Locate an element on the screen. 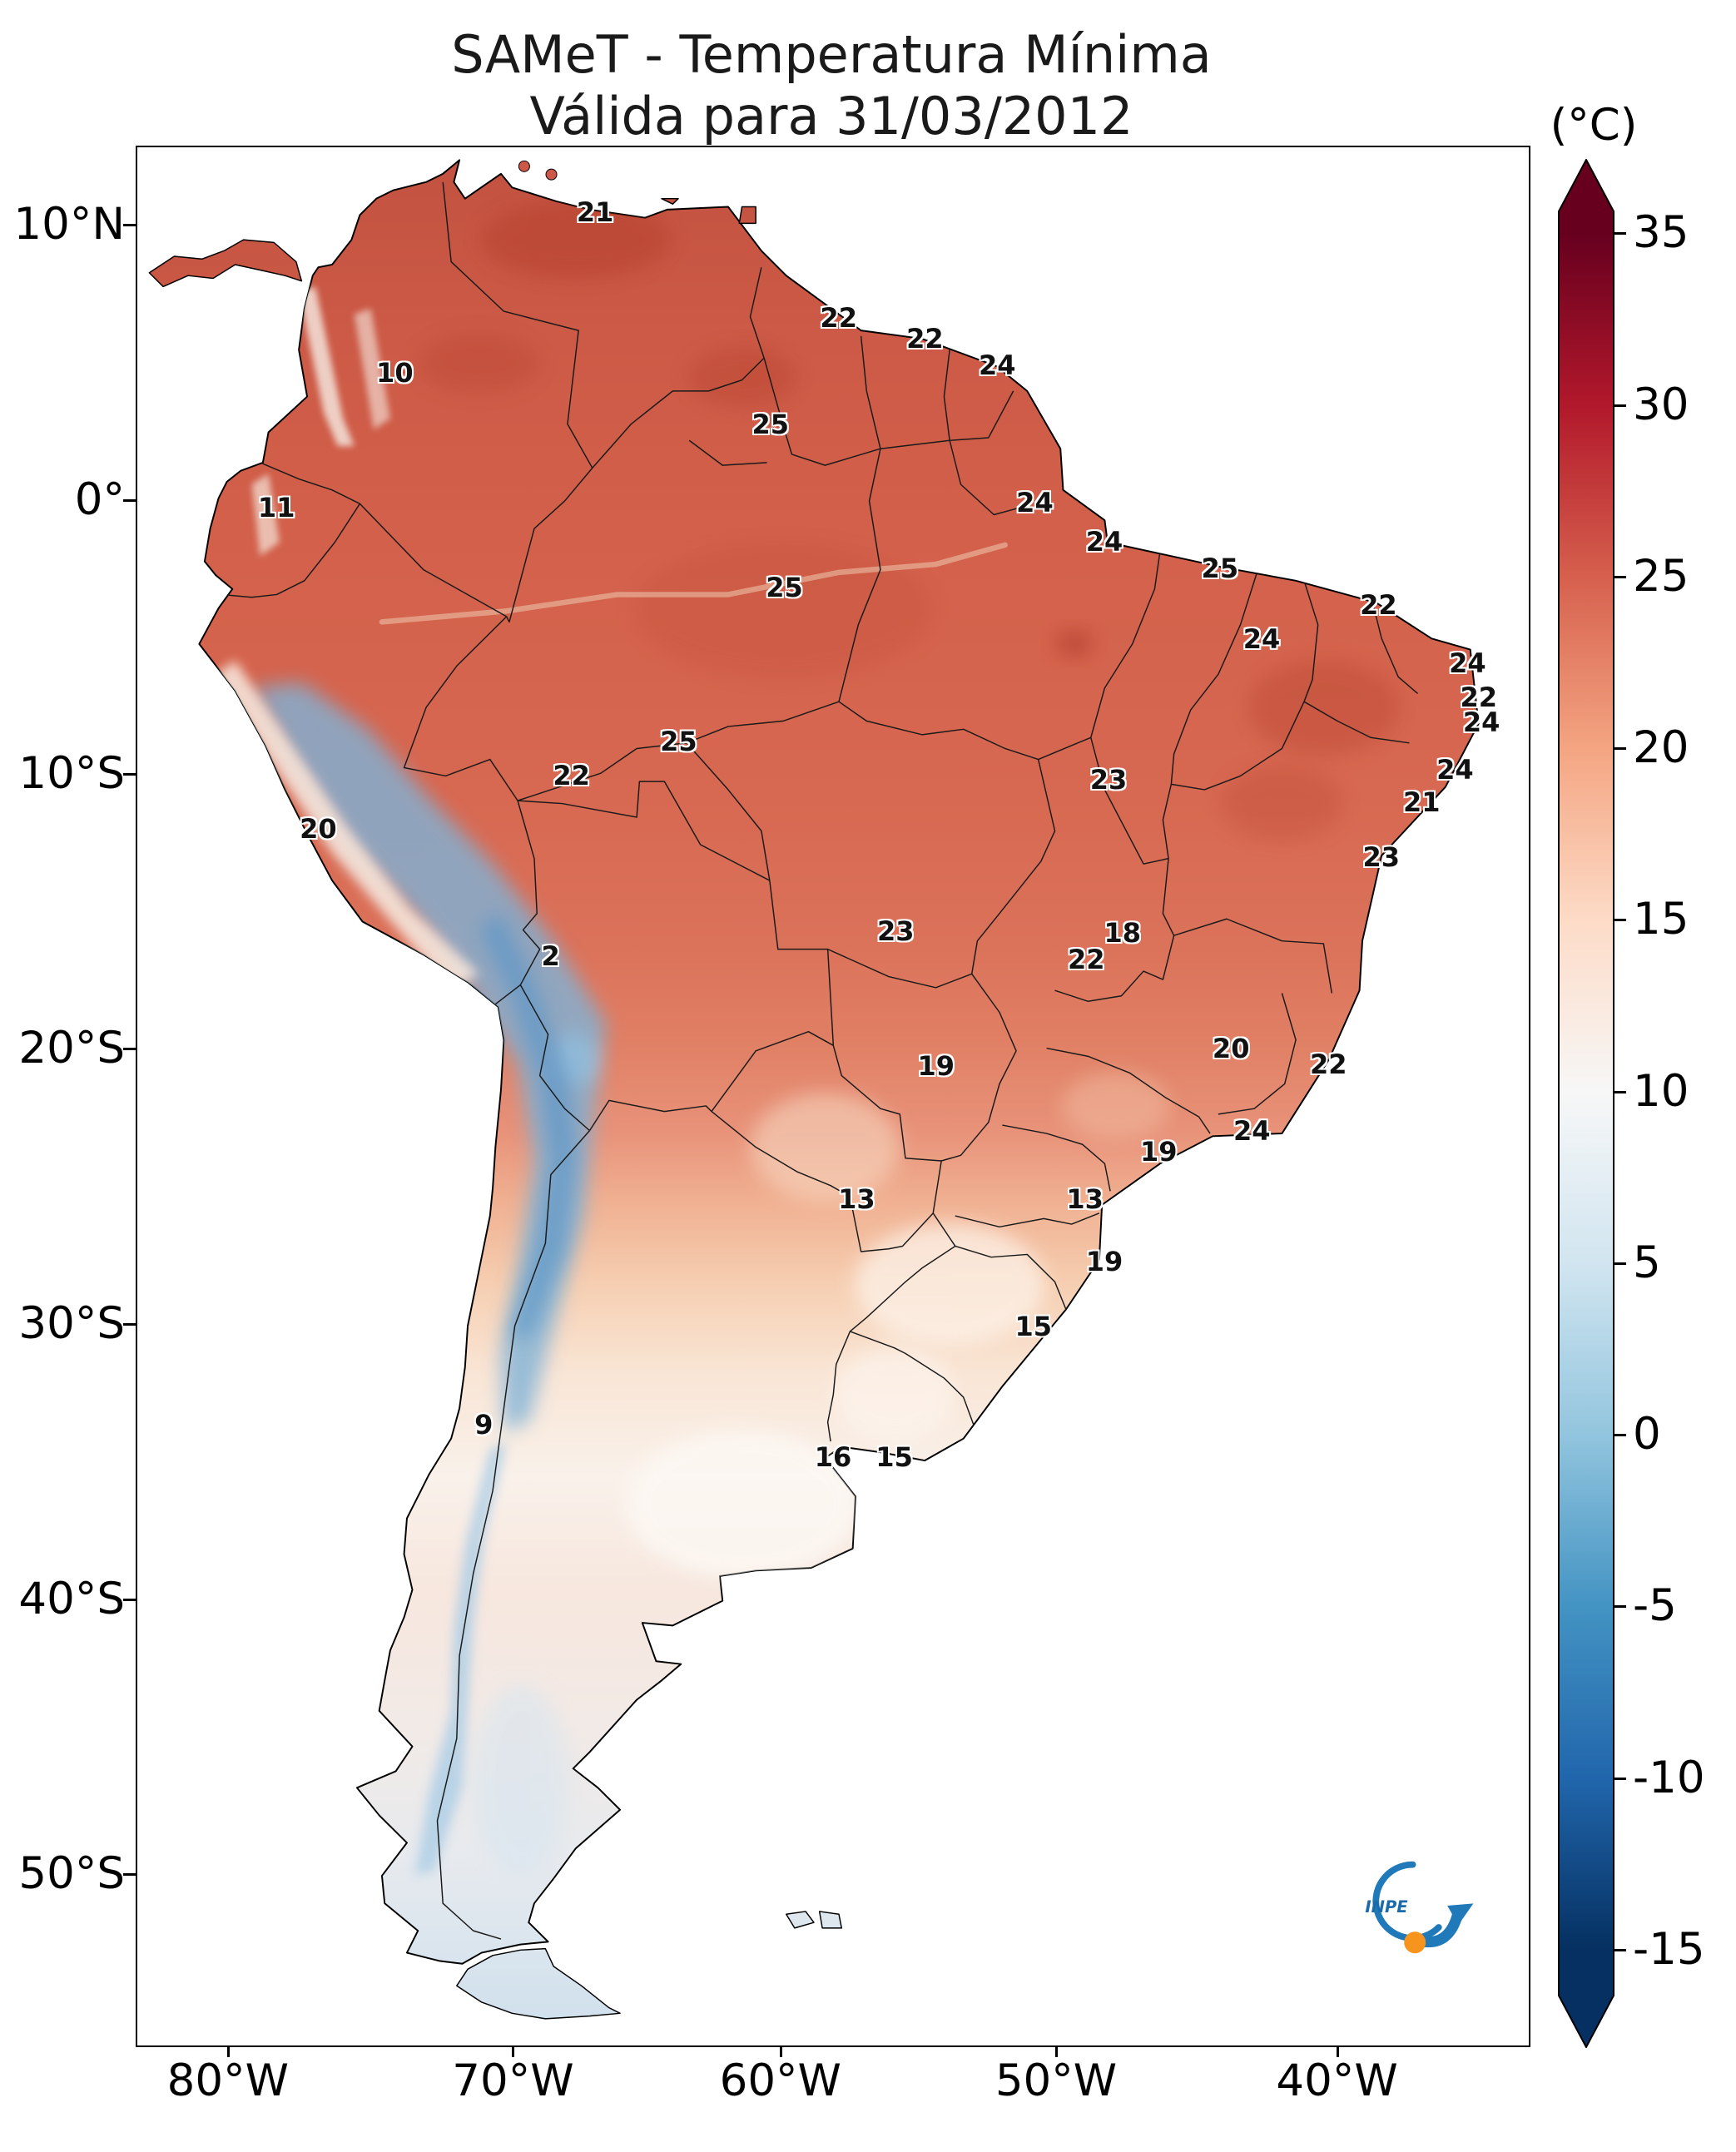 The height and width of the screenshot is (2152, 1736). lon-tick-label: 50°W is located at coordinates (1056, 2080).